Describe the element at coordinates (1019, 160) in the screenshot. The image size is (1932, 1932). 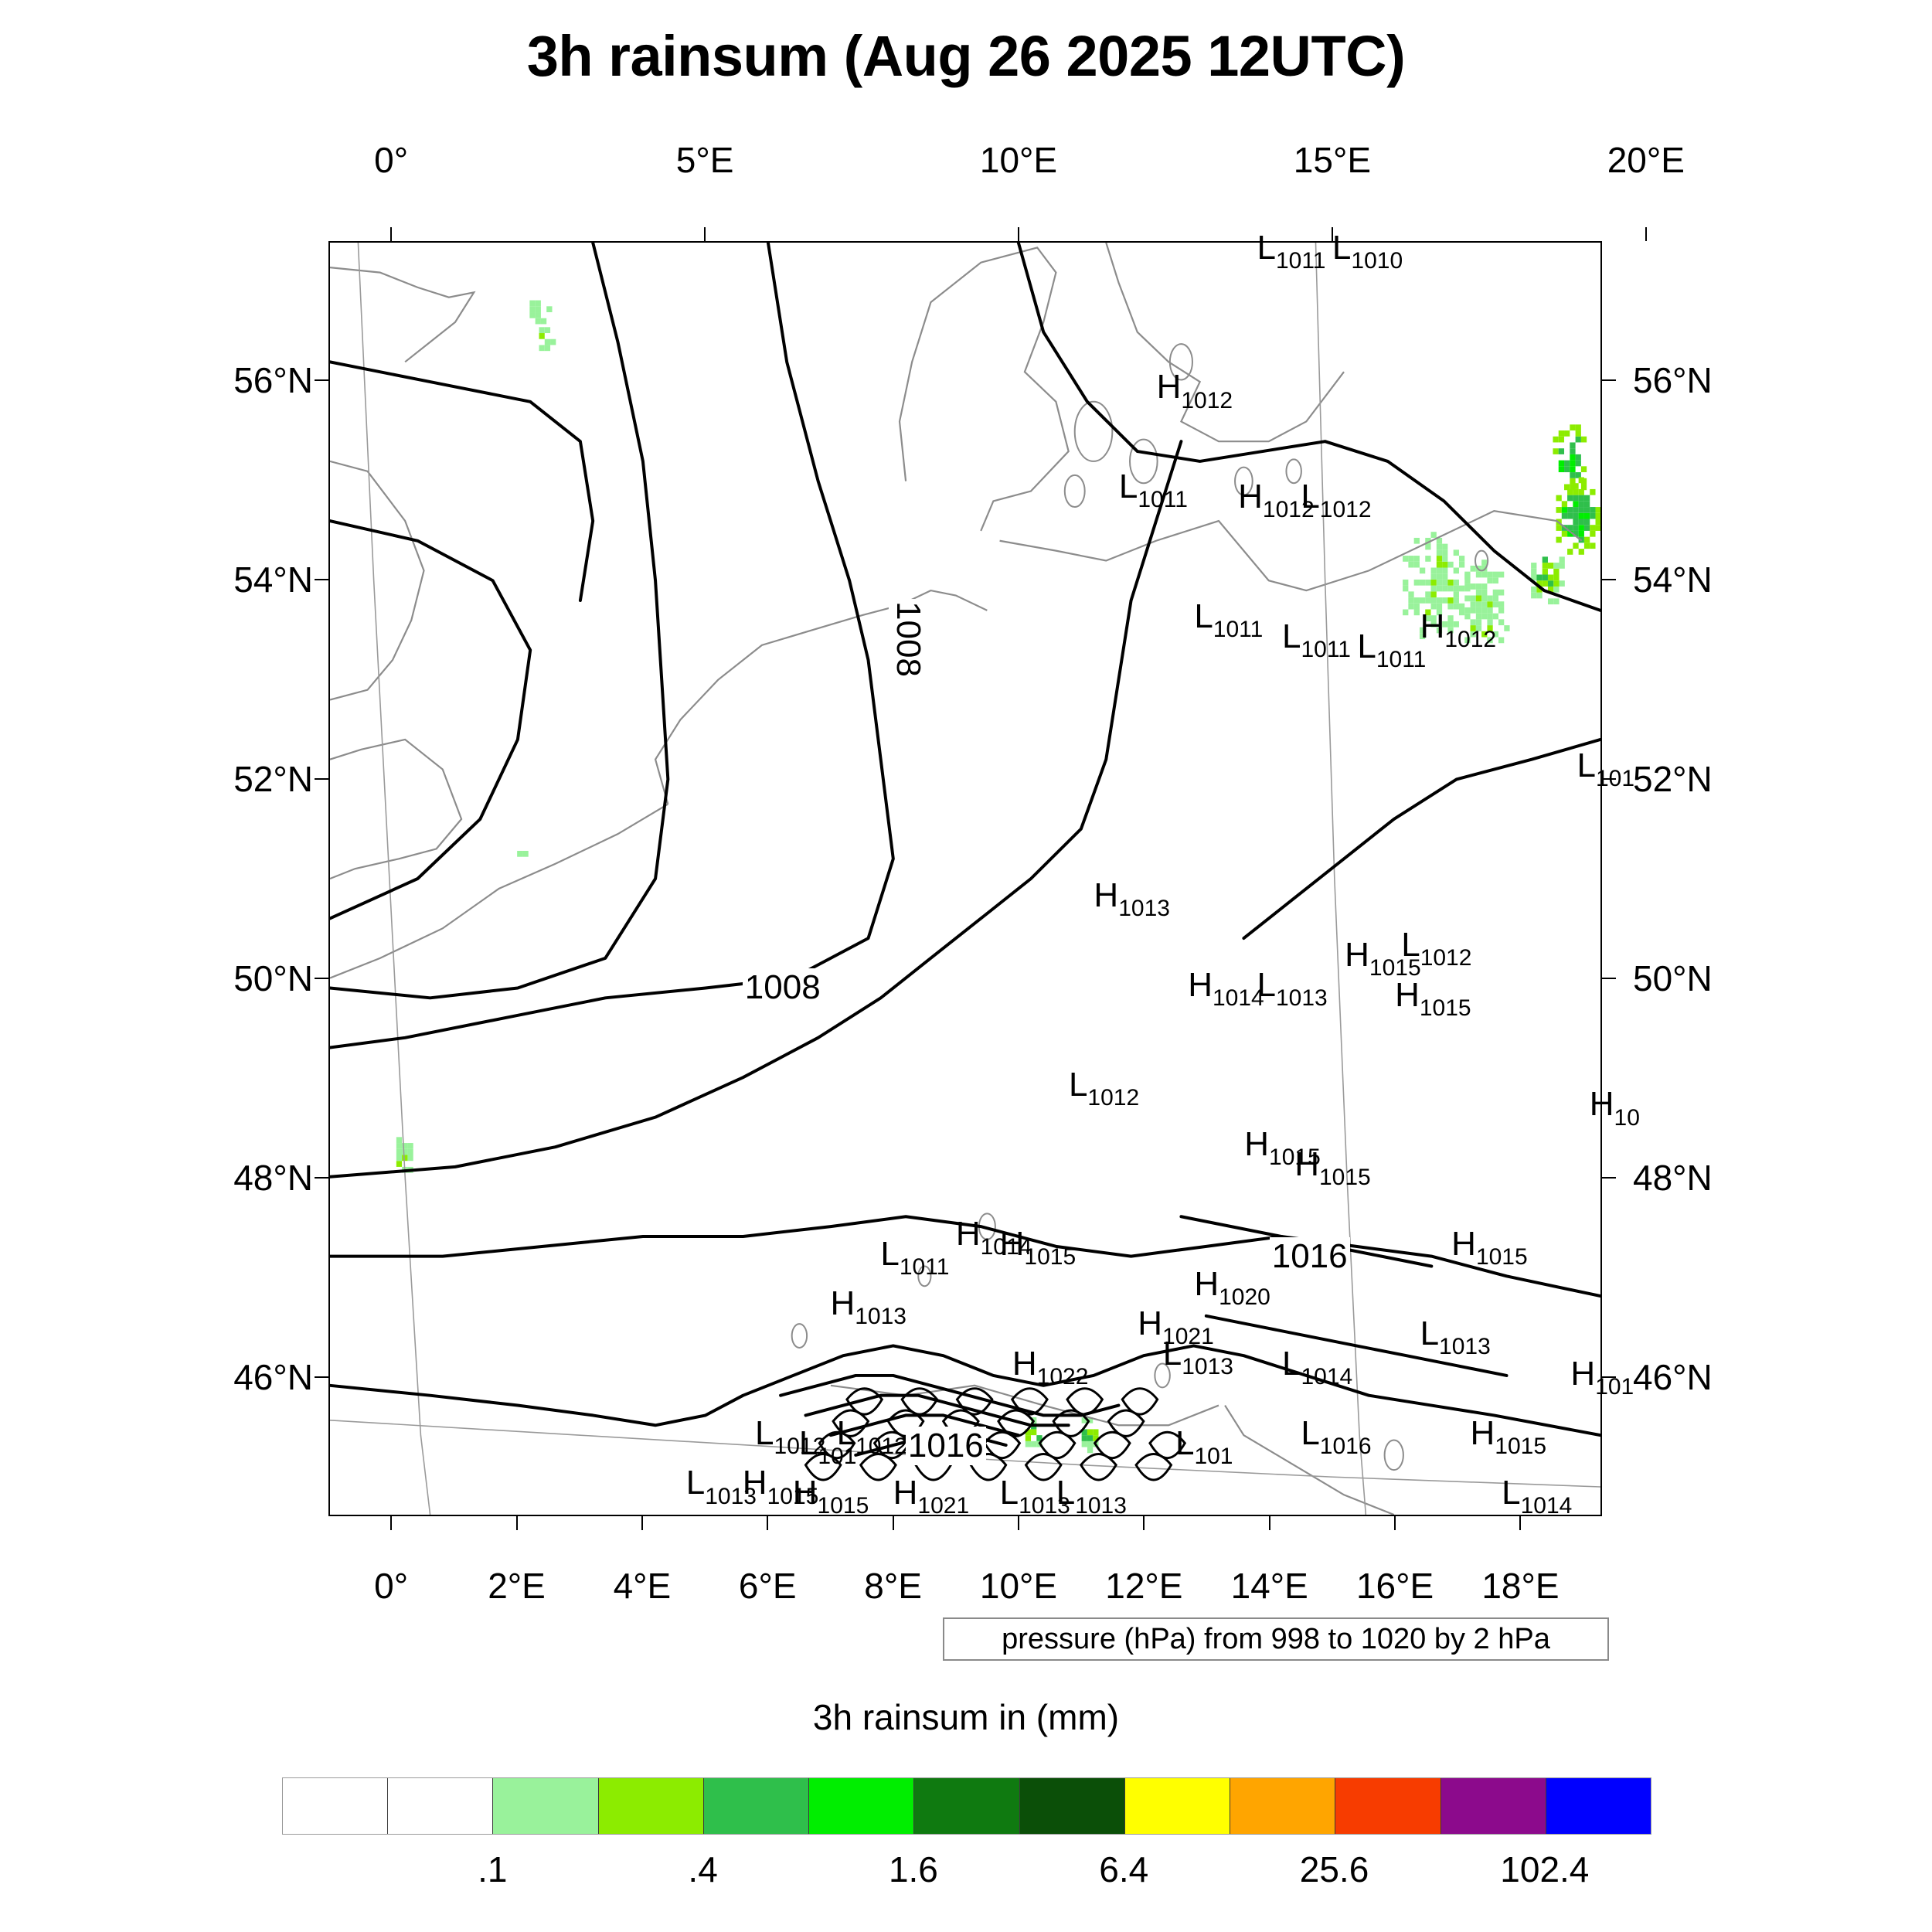
I see `axis-label-top-2: 10°E` at that location.